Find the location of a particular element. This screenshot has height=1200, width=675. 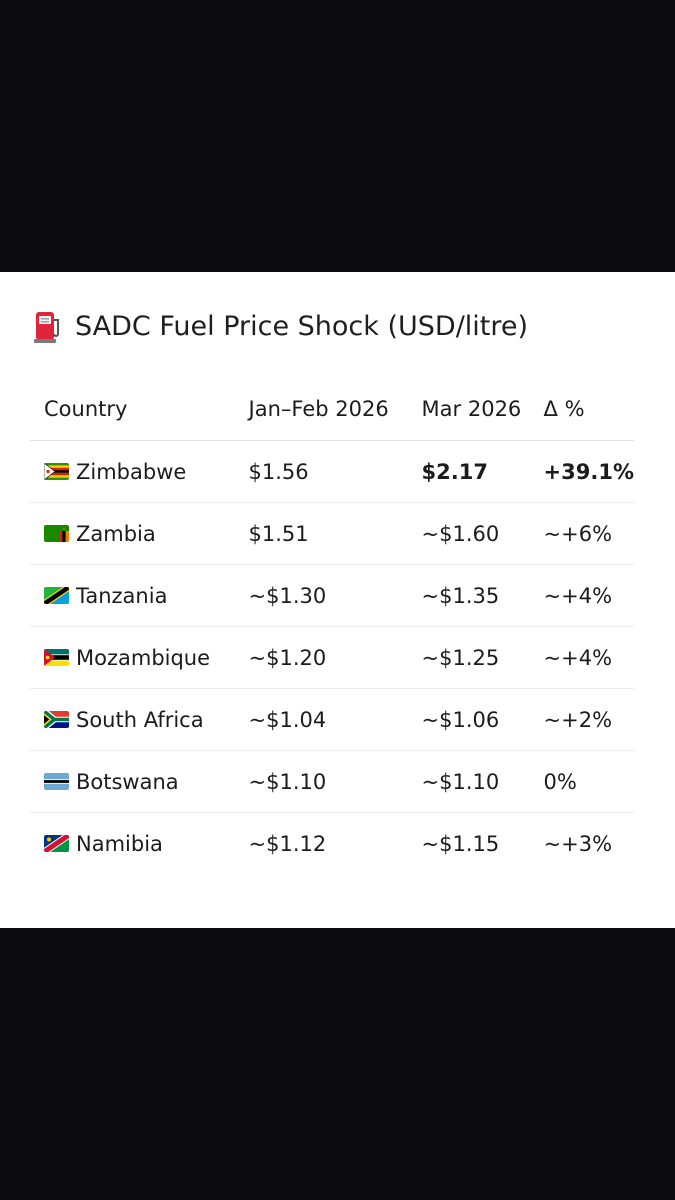

jan-feb-price: ~$1.20 is located at coordinates (335, 657).